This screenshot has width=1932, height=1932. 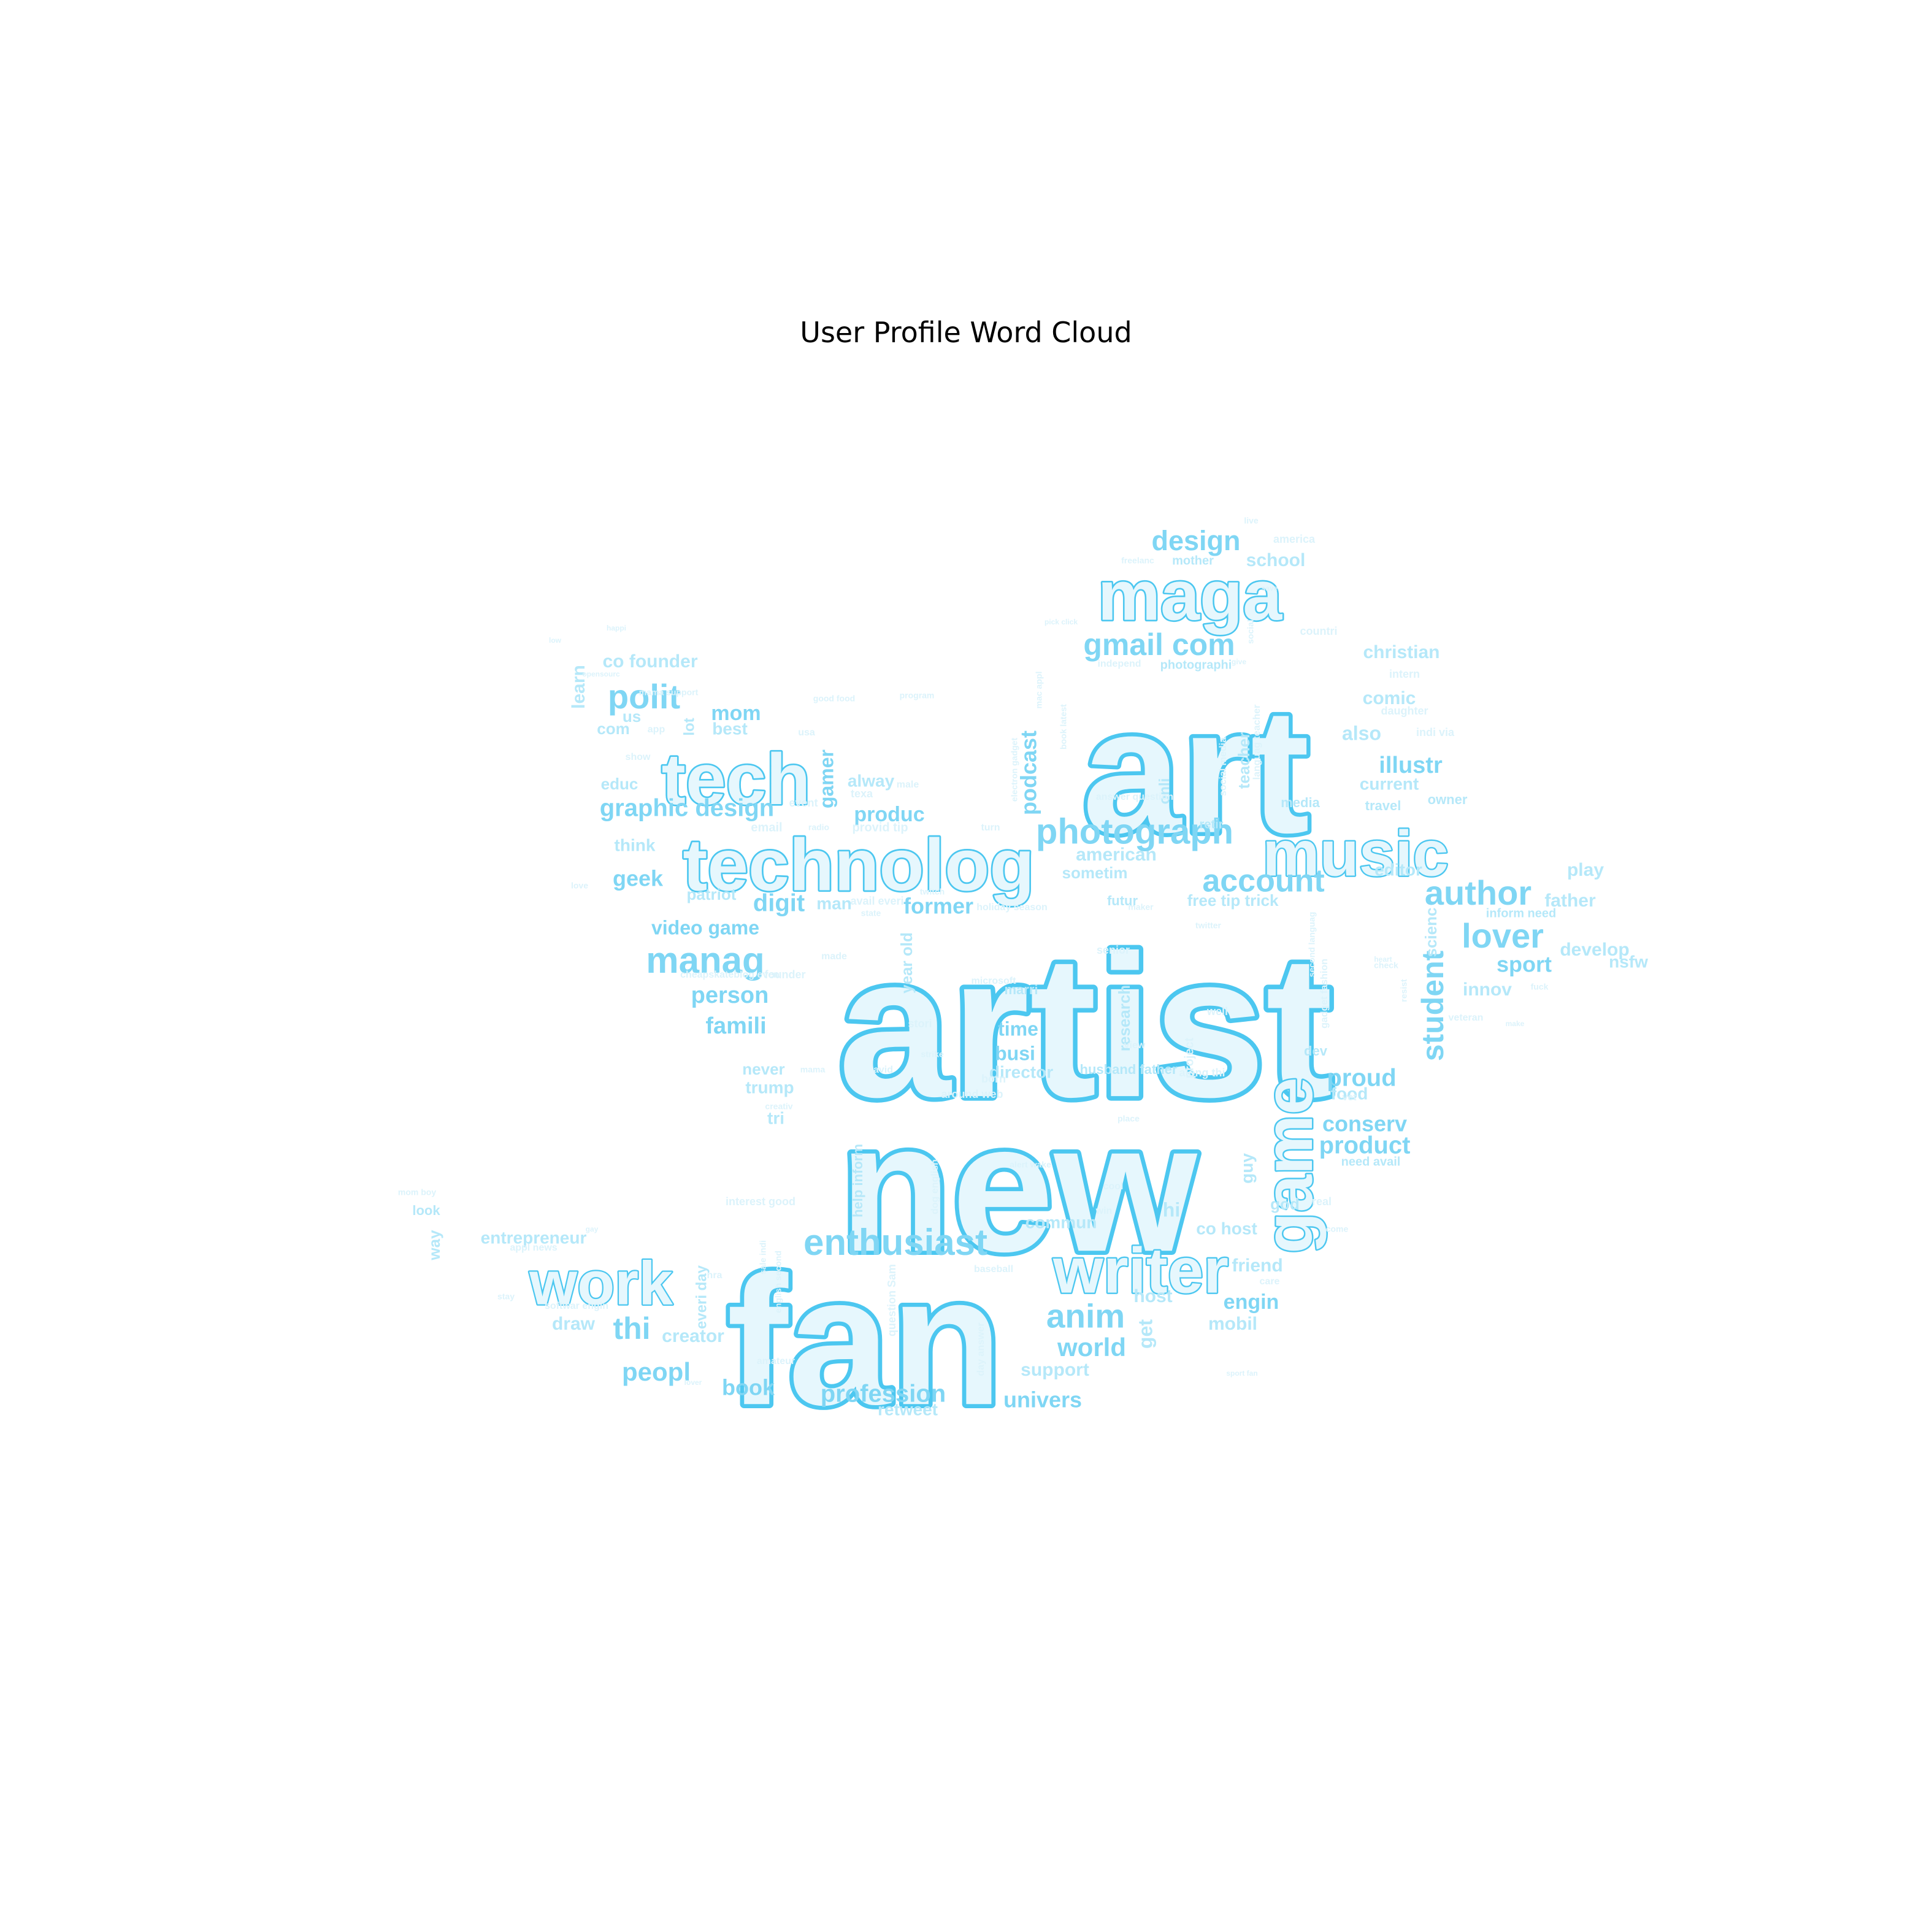 I want to click on word-never: never, so click(x=763, y=1069).